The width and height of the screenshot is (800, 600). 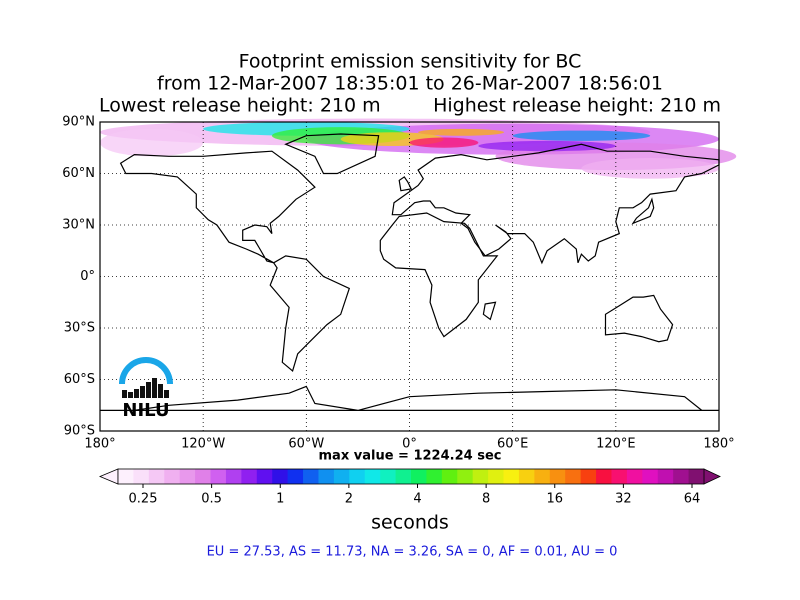 What do you see at coordinates (280, 499) in the screenshot?
I see `colorbar-tick-label: 1` at bounding box center [280, 499].